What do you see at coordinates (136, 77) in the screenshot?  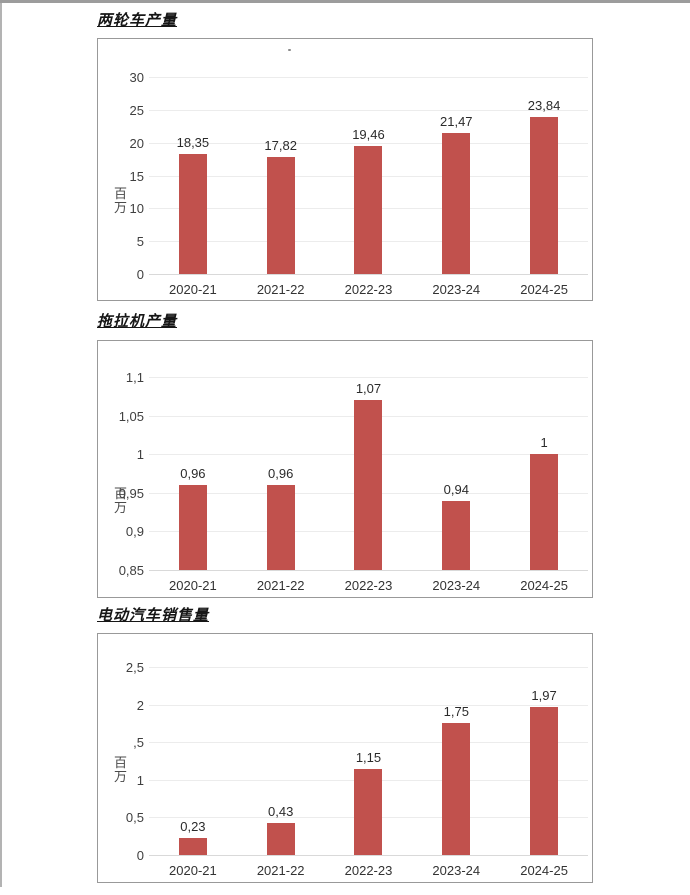 I see `y-tick-label: 30` at bounding box center [136, 77].